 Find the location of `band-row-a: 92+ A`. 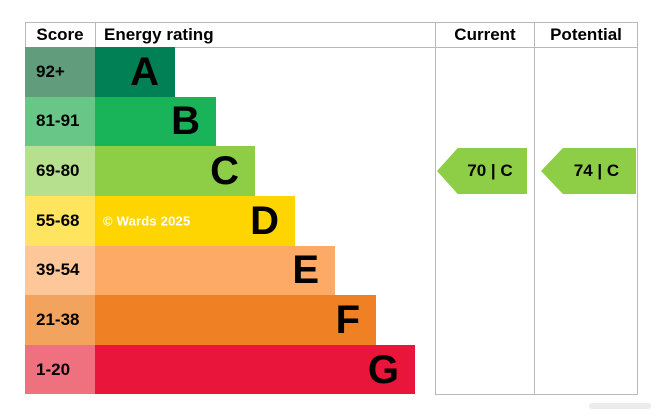

band-row-a: 92+ A is located at coordinates (331, 72).